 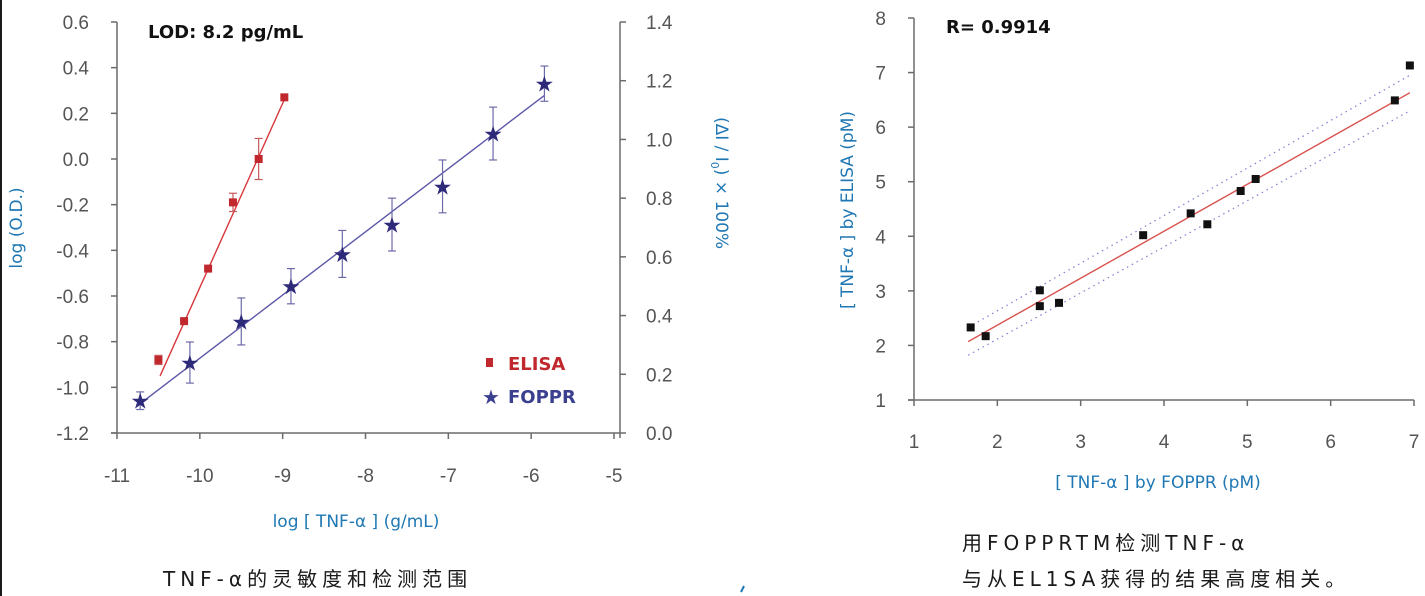 What do you see at coordinates (614, 476) in the screenshot?
I see `x-tick-label-left: -5` at bounding box center [614, 476].